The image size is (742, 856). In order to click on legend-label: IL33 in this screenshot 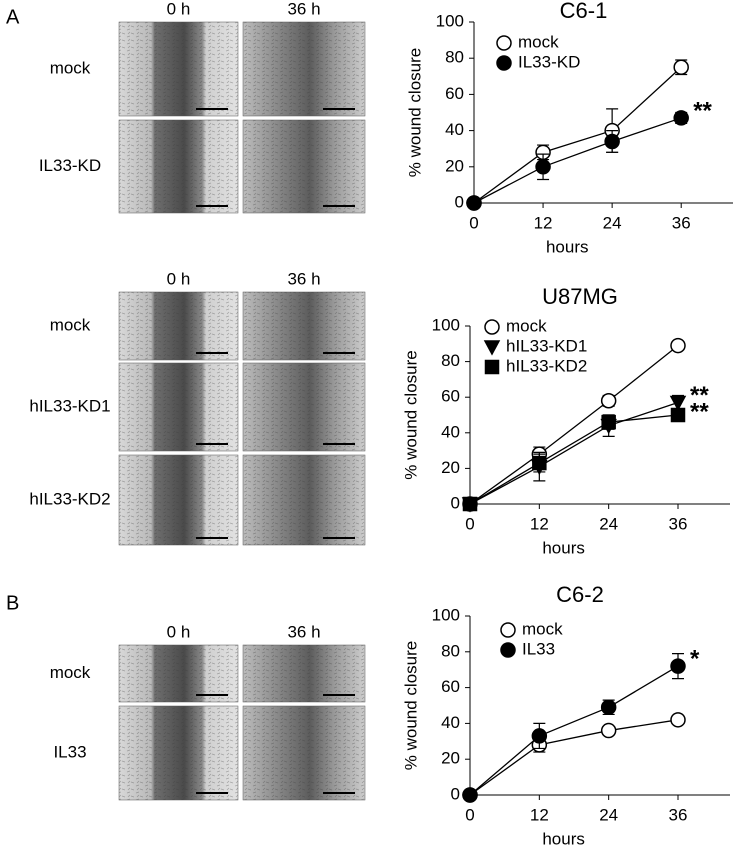, I will do `click(538, 648)`.